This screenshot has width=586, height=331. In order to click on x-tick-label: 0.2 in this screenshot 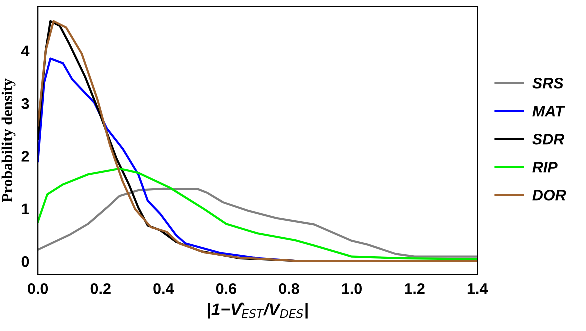, I will do `click(100, 288)`.